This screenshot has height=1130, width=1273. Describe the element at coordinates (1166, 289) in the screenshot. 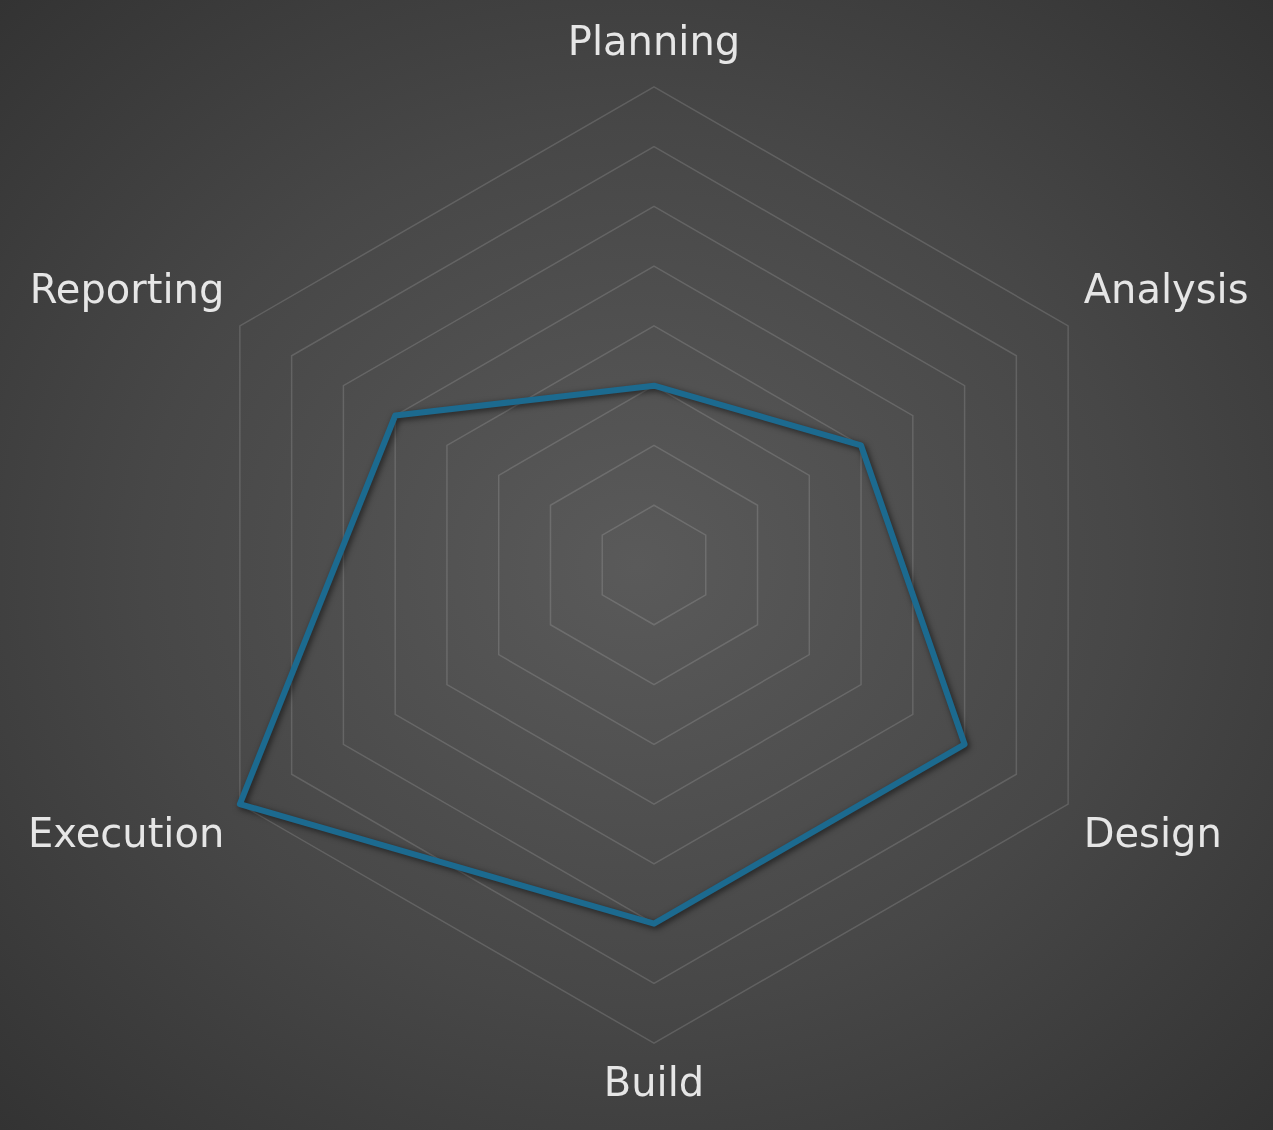

I see `spoke-label: Analysis` at that location.